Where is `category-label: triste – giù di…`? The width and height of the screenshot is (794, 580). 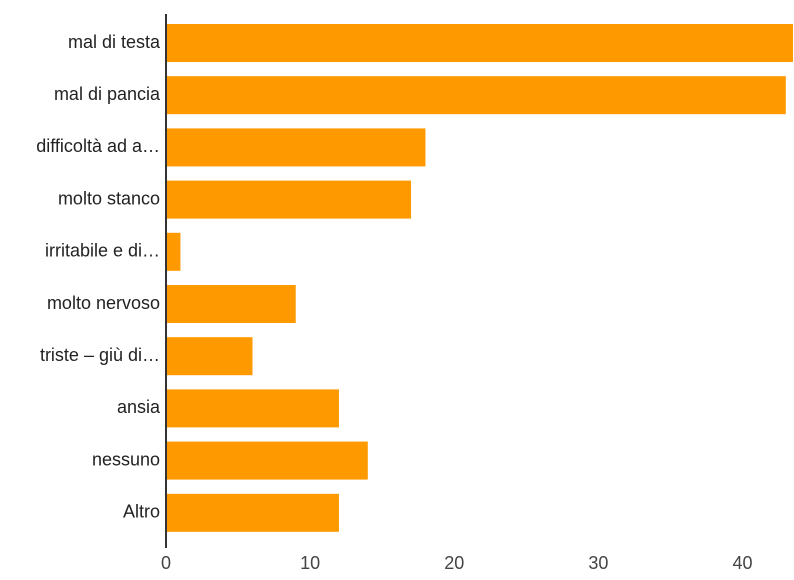
category-label: triste – giù di… is located at coordinates (100, 355).